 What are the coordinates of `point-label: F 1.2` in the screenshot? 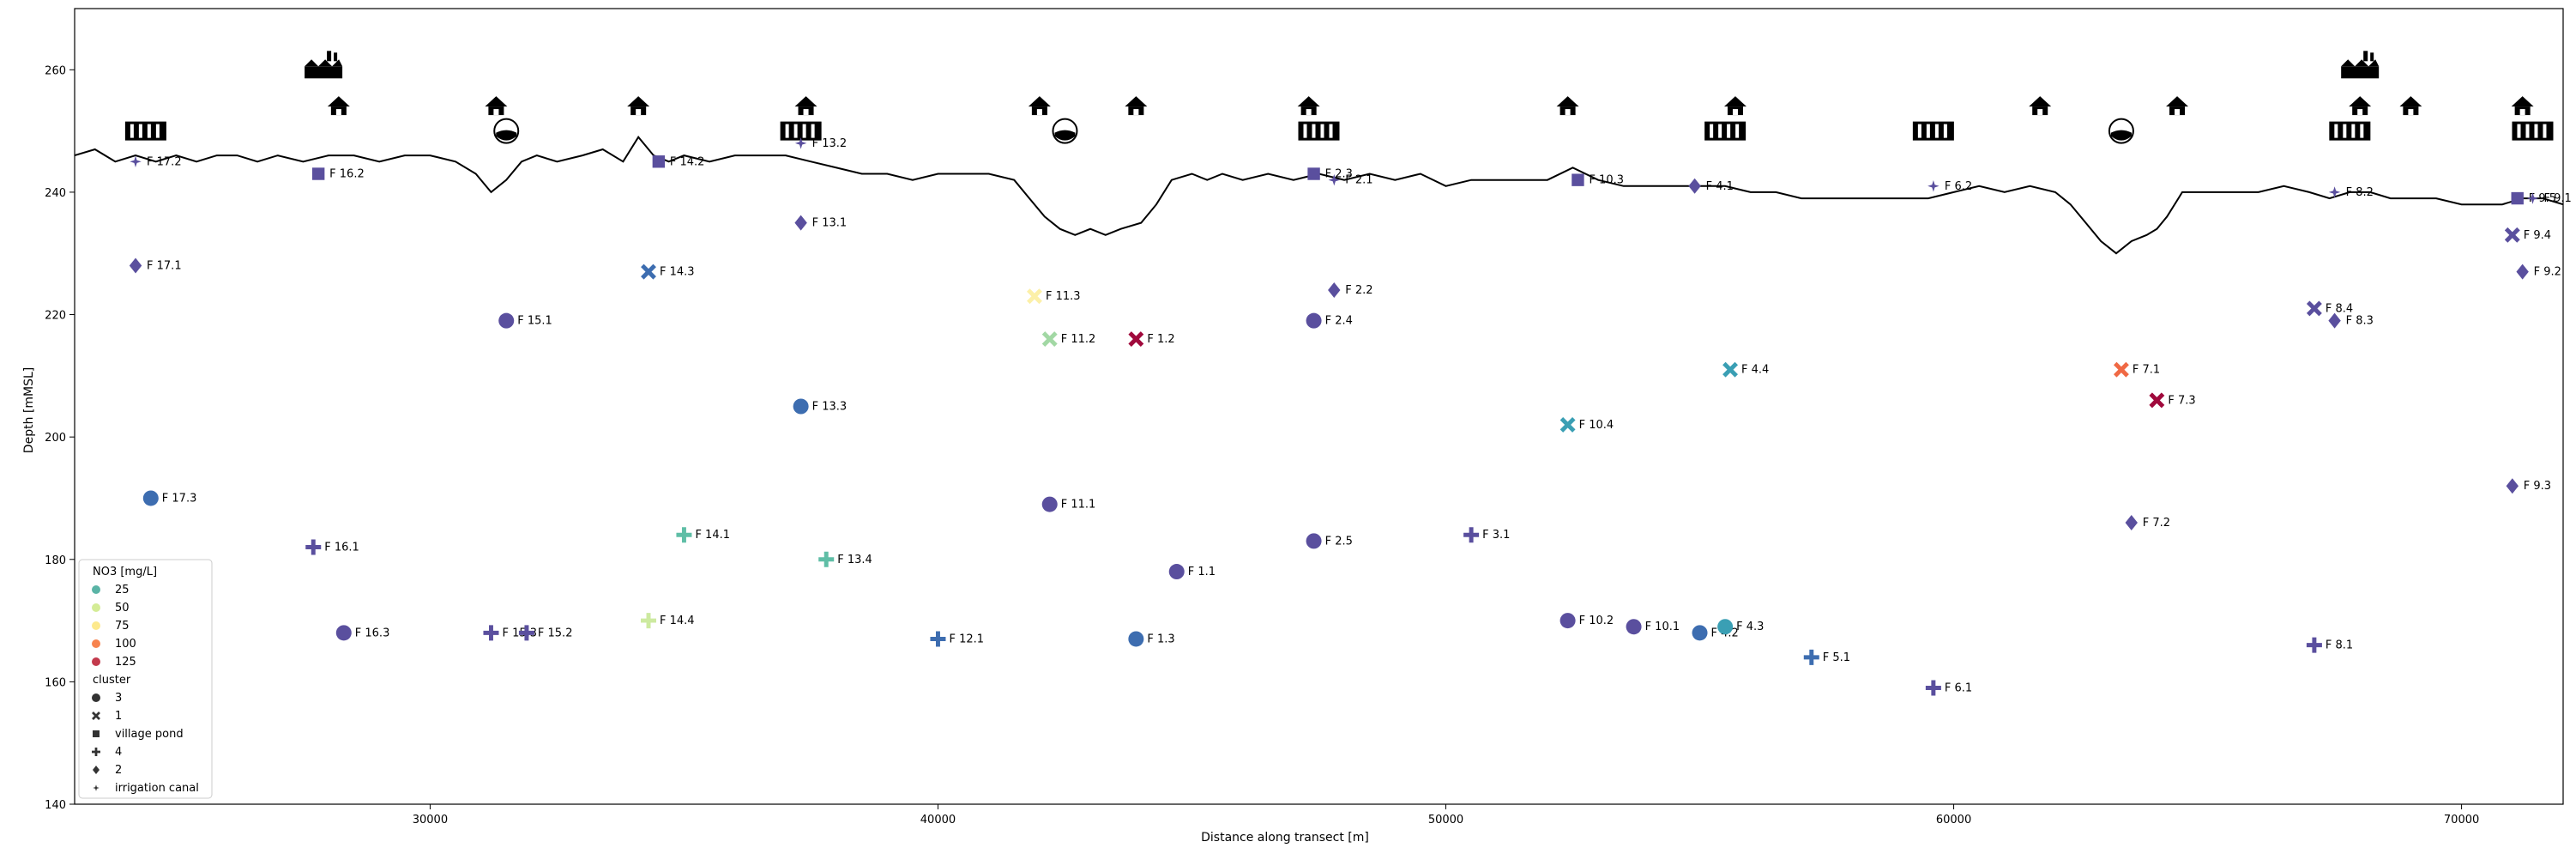 It's located at (1160, 339).